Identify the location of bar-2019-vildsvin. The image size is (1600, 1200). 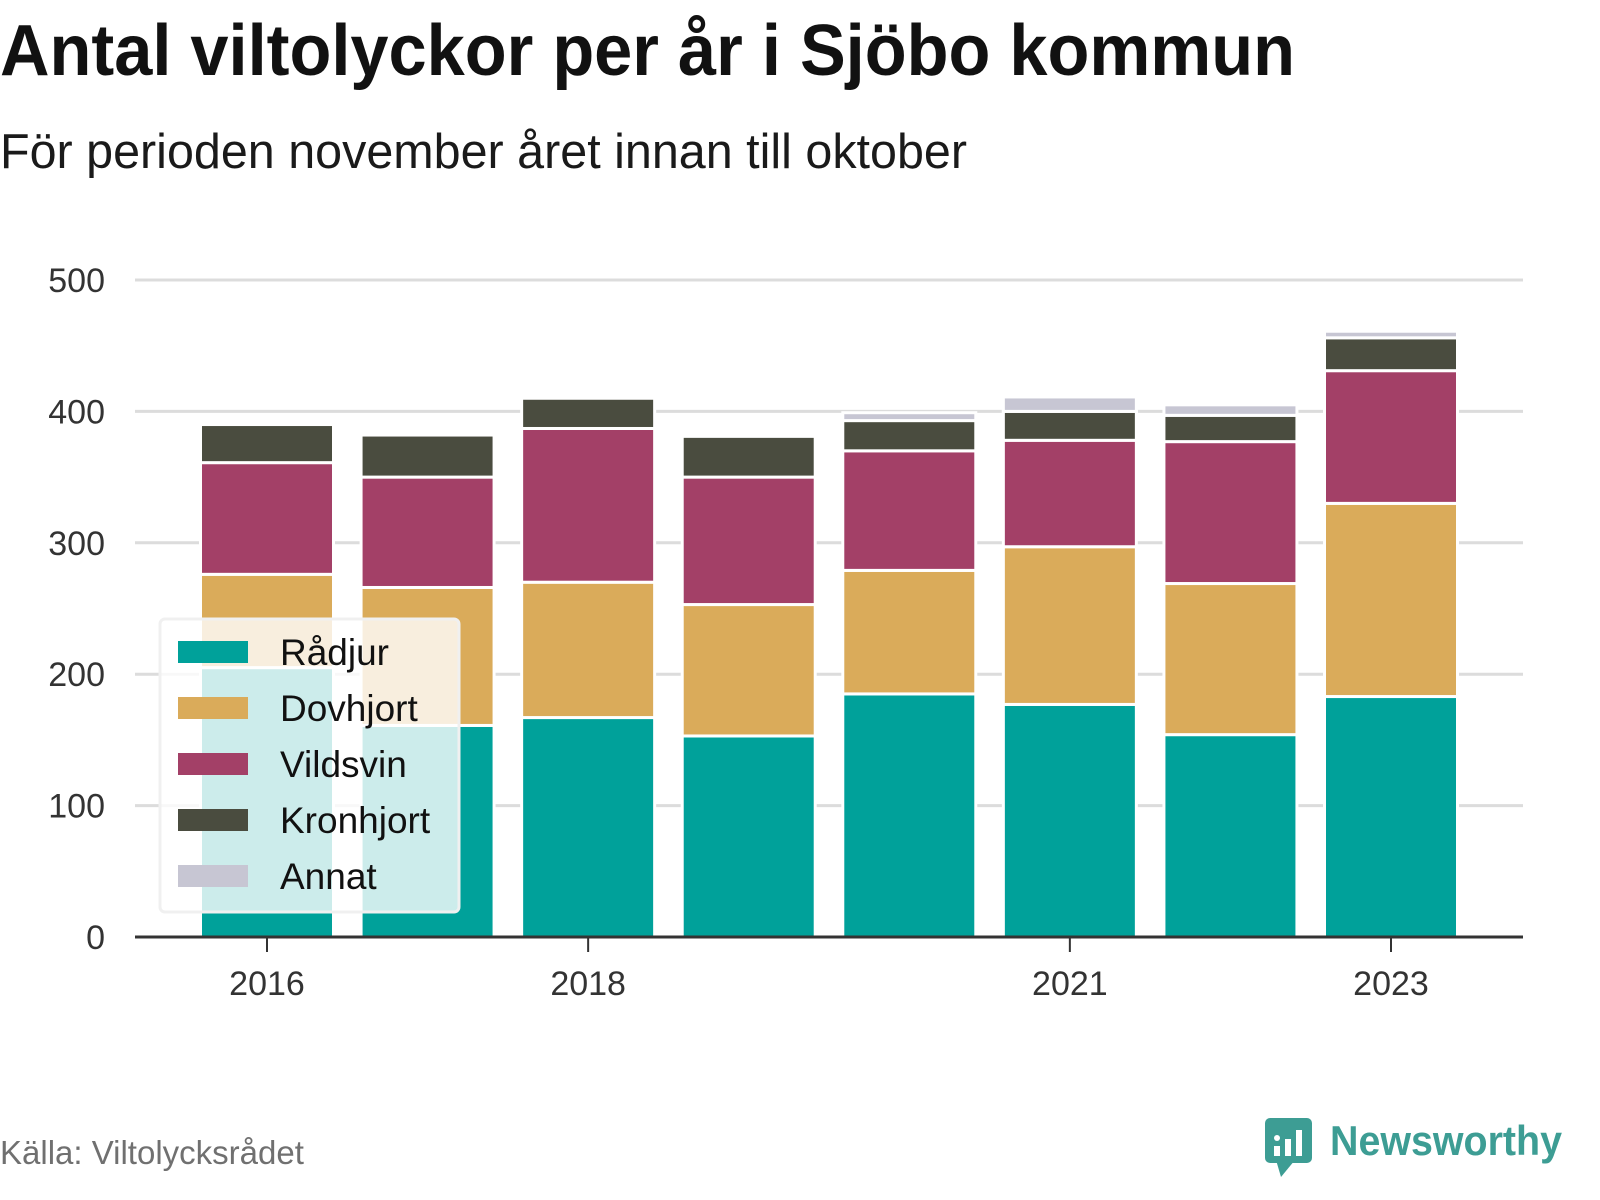
(748, 541).